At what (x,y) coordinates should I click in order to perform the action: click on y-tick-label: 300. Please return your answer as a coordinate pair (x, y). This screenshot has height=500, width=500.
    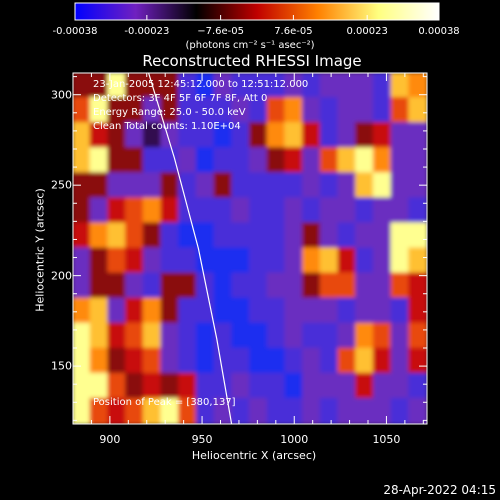
    Looking at the image, I should click on (61, 95).